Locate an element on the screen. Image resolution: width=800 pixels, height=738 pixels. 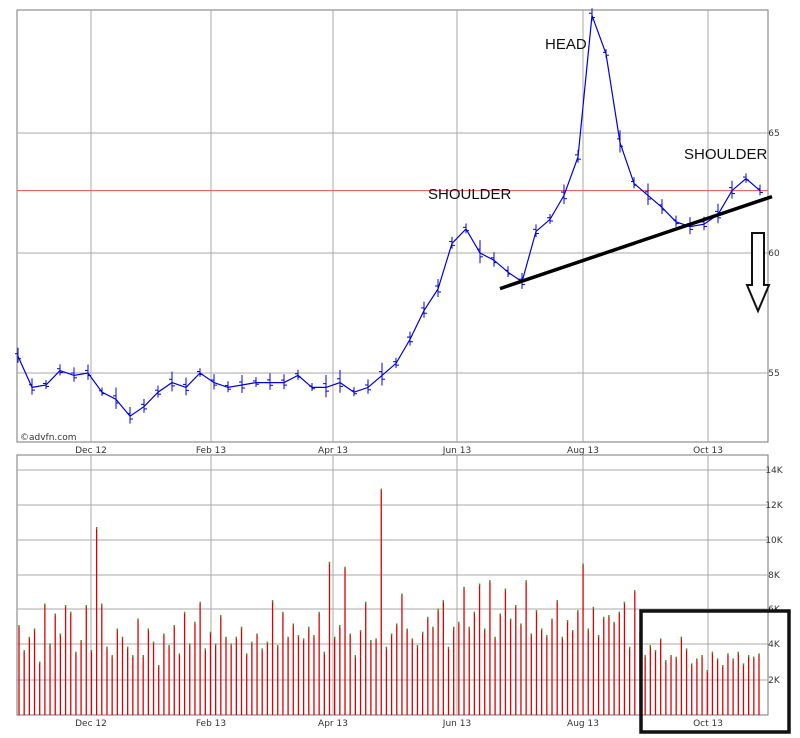
volume-y-tick-label: 2K is located at coordinates (774, 681).